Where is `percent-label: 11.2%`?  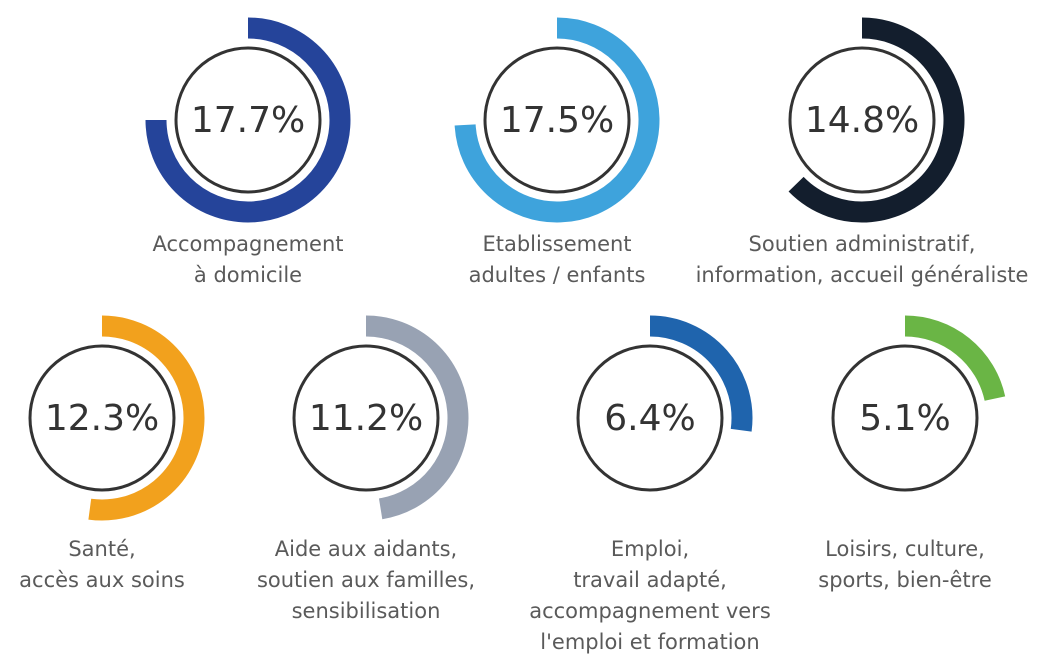 percent-label: 11.2% is located at coordinates (366, 418).